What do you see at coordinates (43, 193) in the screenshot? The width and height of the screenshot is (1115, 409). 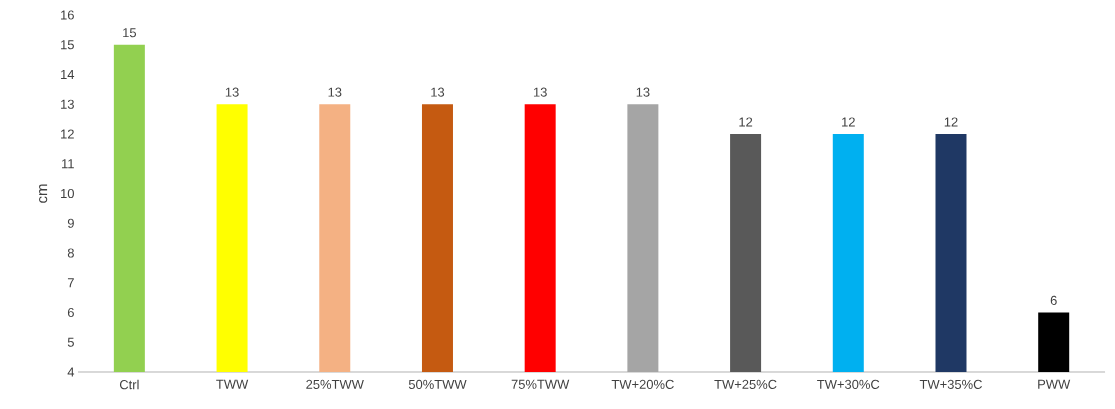 I see `y-axis-title: cm` at bounding box center [43, 193].